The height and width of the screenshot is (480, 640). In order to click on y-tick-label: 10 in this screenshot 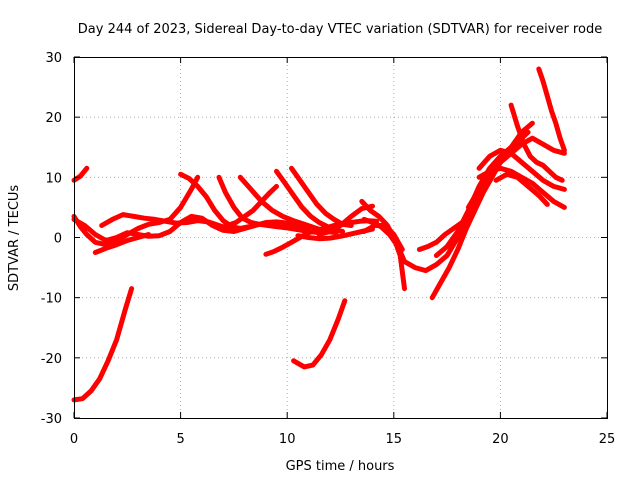, I will do `click(53, 178)`.